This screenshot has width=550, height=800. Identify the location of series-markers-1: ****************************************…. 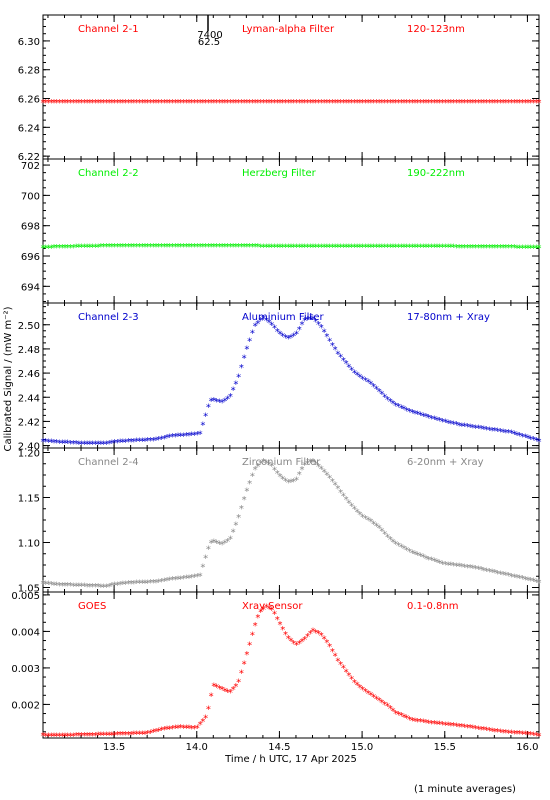
(291, 103).